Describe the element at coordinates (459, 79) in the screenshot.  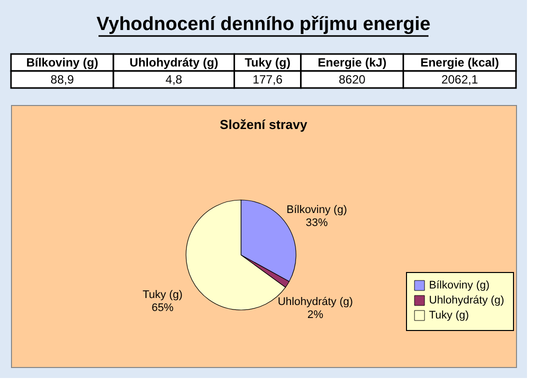
I see `text: 2062,1` at that location.